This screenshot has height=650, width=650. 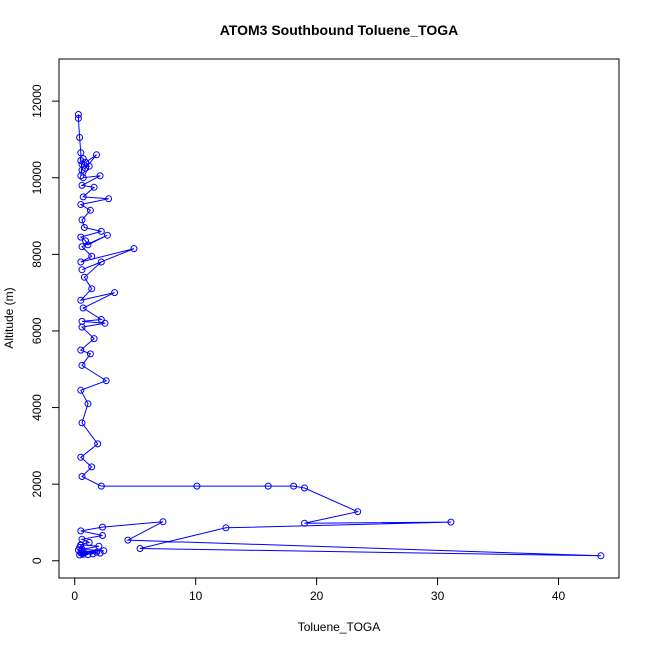 I want to click on x-tick-label: 20, so click(x=317, y=596).